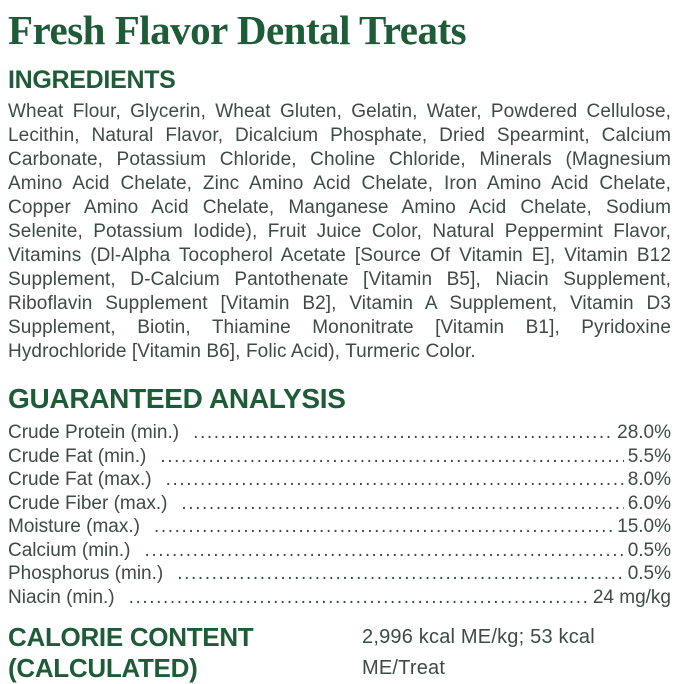 This screenshot has width=679, height=684. What do you see at coordinates (94, 432) in the screenshot?
I see `analysis-label: Crude Protein (min.)` at bounding box center [94, 432].